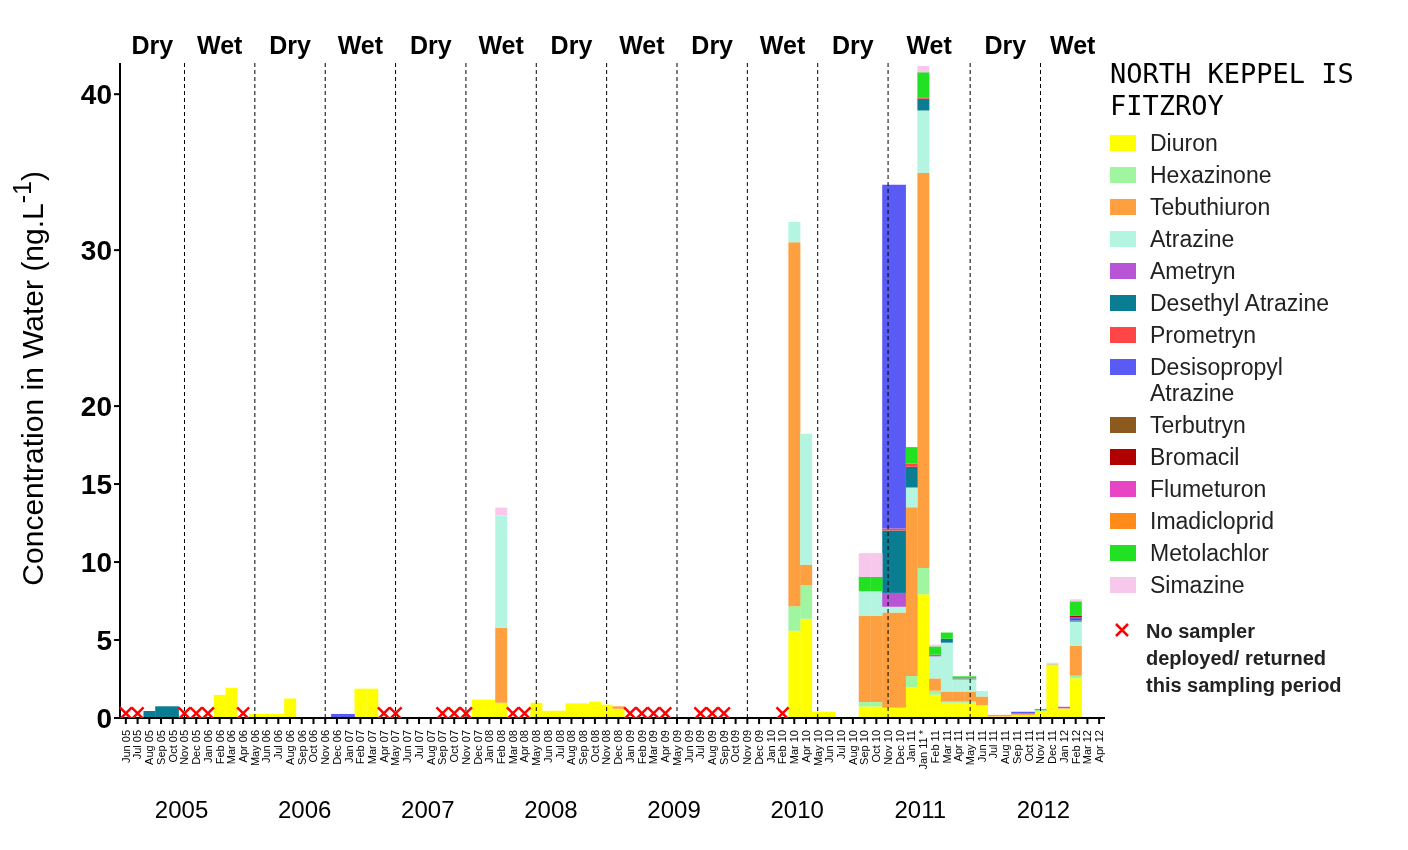 The image size is (1408, 850). What do you see at coordinates (735, 746) in the screenshot?
I see `x-tick-label: Oct 09` at bounding box center [735, 746].